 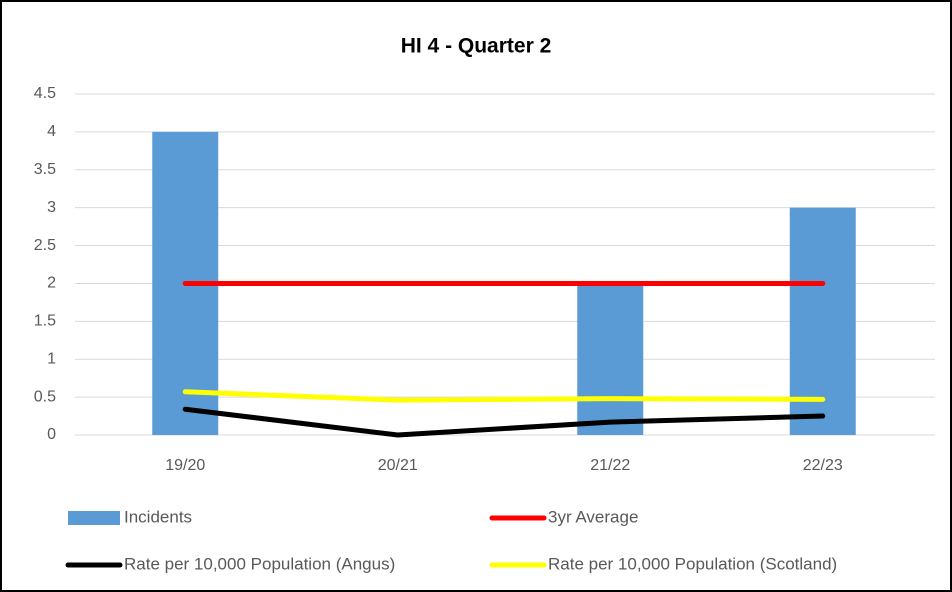 I want to click on y-tick-label: 0.5, so click(x=45, y=396).